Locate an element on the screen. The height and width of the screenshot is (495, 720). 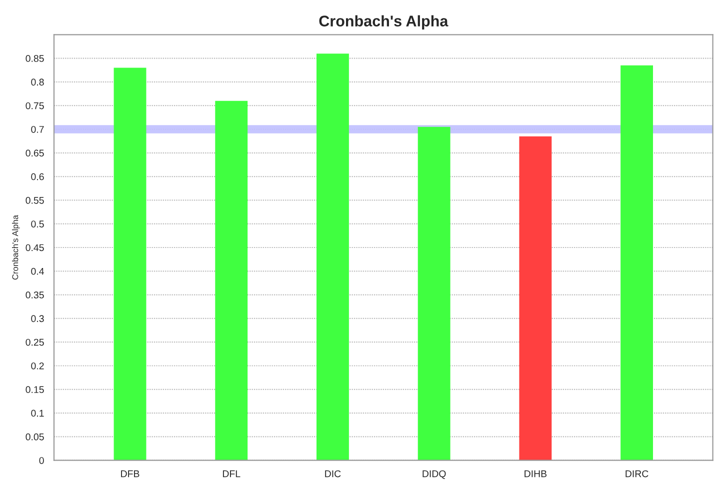
y-tick-label: 0.3 is located at coordinates (37, 318).